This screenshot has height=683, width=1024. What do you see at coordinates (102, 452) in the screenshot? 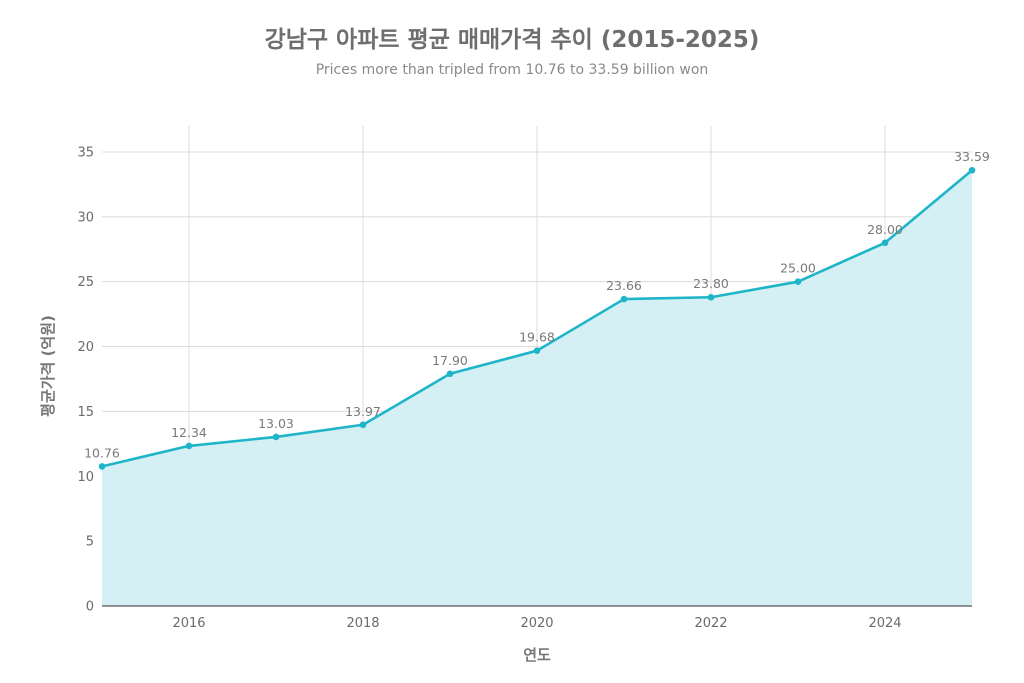
I see `data-label: 10.76` at bounding box center [102, 452].